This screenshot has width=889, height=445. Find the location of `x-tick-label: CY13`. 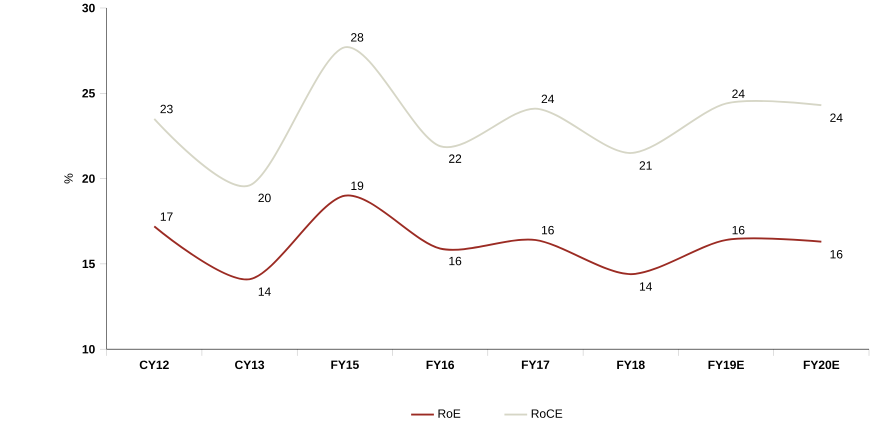

x-tick-label: CY13 is located at coordinates (249, 364).